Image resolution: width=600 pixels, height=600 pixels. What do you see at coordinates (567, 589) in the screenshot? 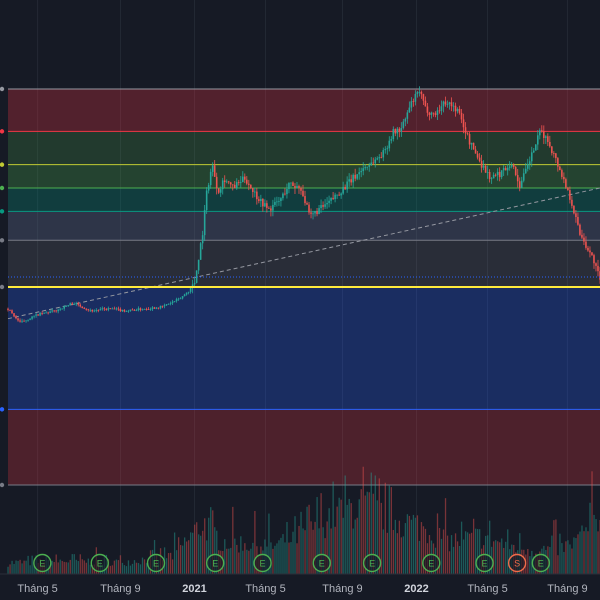
I see `x-tick-label: Tháng 9` at bounding box center [567, 589].